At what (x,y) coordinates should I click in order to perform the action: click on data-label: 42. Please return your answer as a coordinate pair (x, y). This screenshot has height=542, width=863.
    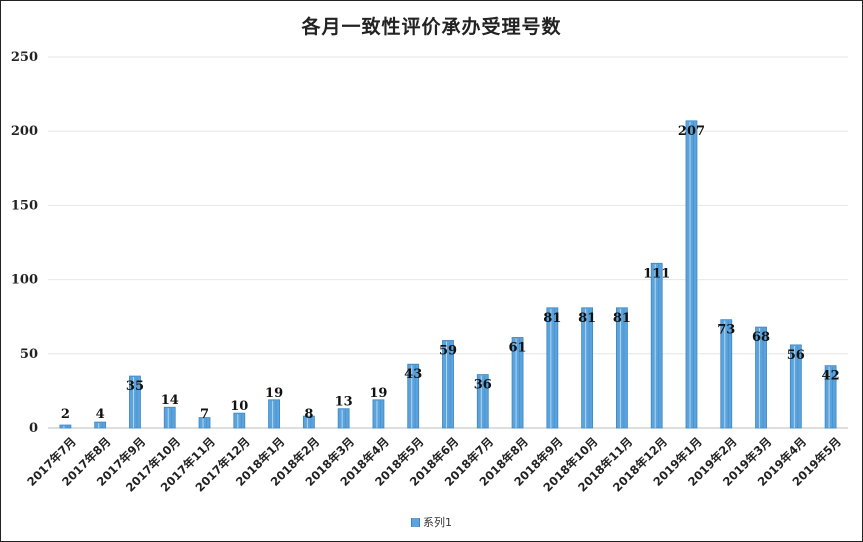
    Looking at the image, I should click on (831, 376).